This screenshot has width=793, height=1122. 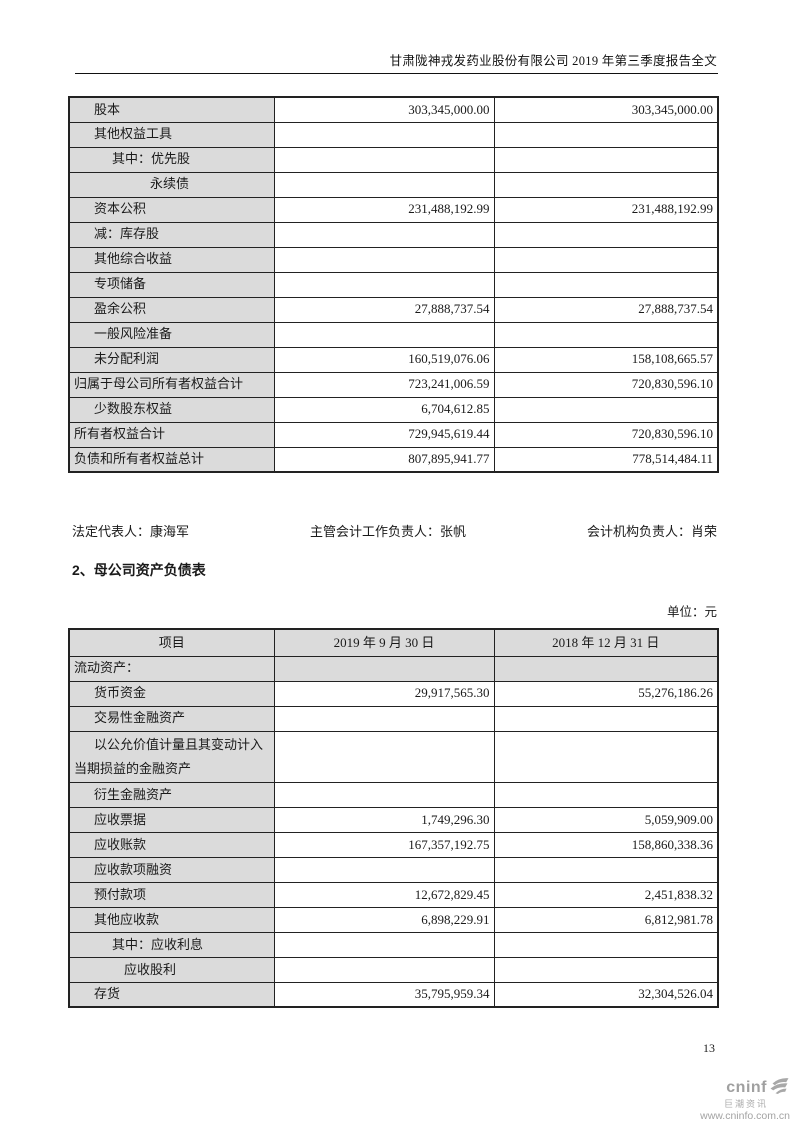 I want to click on table-row: 流动资产：, so click(x=393, y=668).